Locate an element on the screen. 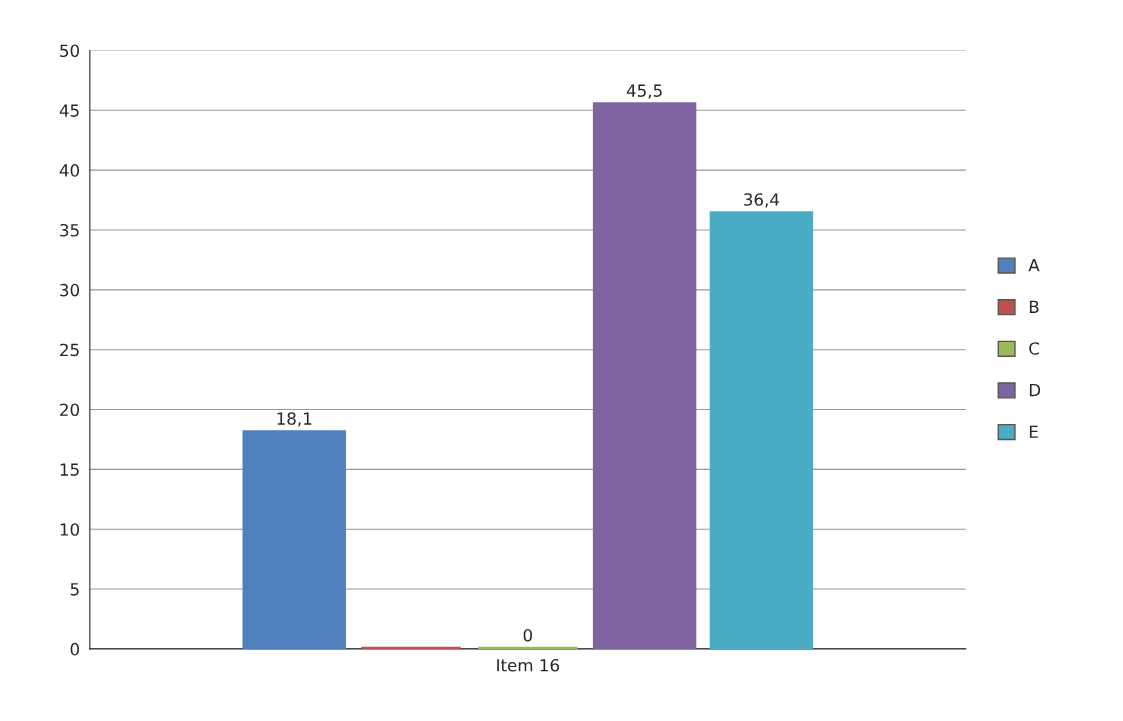  x-tick-label: Item 16 is located at coordinates (528, 665).